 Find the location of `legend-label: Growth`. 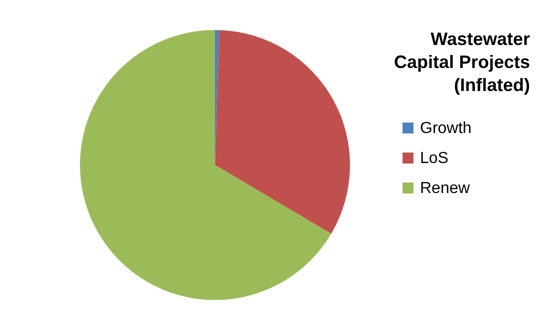

legend-label: Growth is located at coordinates (446, 128).